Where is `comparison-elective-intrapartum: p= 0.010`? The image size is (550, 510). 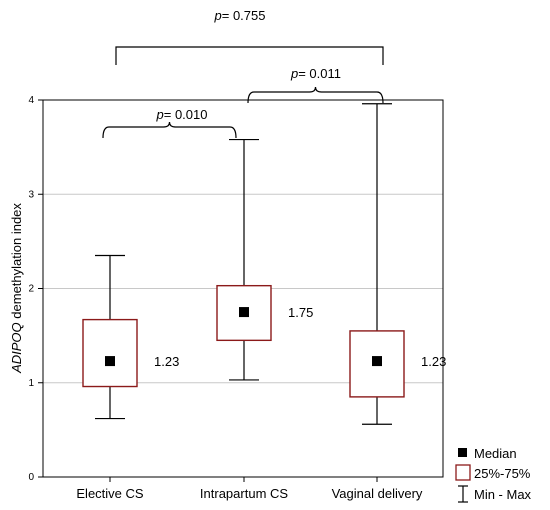 comparison-elective-intrapartum: p= 0.010 is located at coordinates (169, 123).